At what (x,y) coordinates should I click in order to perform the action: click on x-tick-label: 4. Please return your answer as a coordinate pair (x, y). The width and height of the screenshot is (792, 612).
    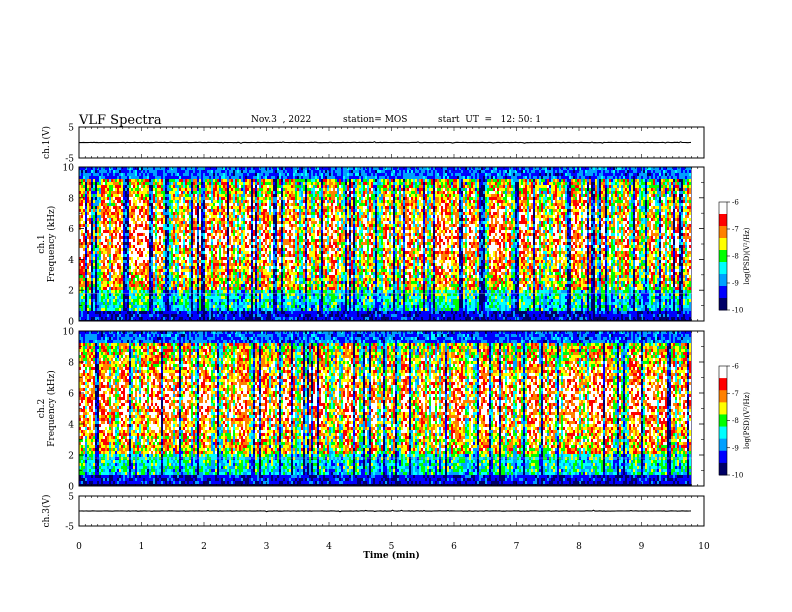
    Looking at the image, I should click on (329, 547).